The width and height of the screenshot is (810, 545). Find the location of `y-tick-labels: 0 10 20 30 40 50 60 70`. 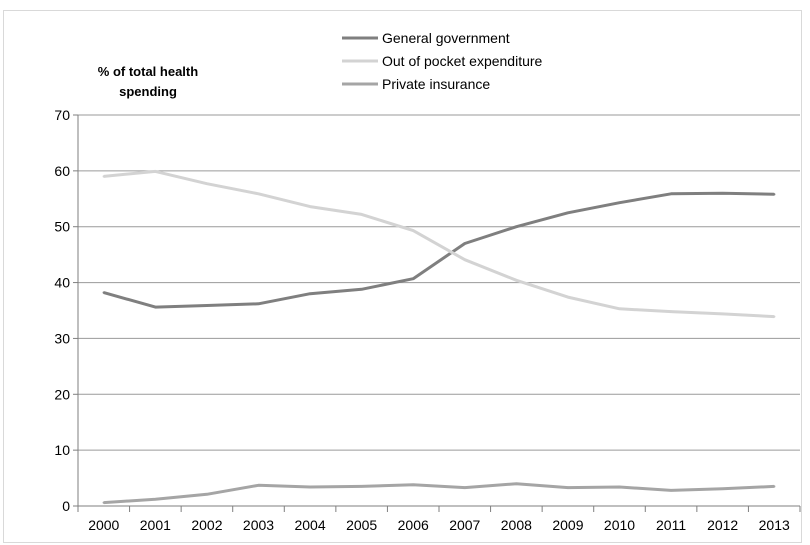

y-tick-labels: 0 10 20 30 40 50 60 70 is located at coordinates (62, 310).